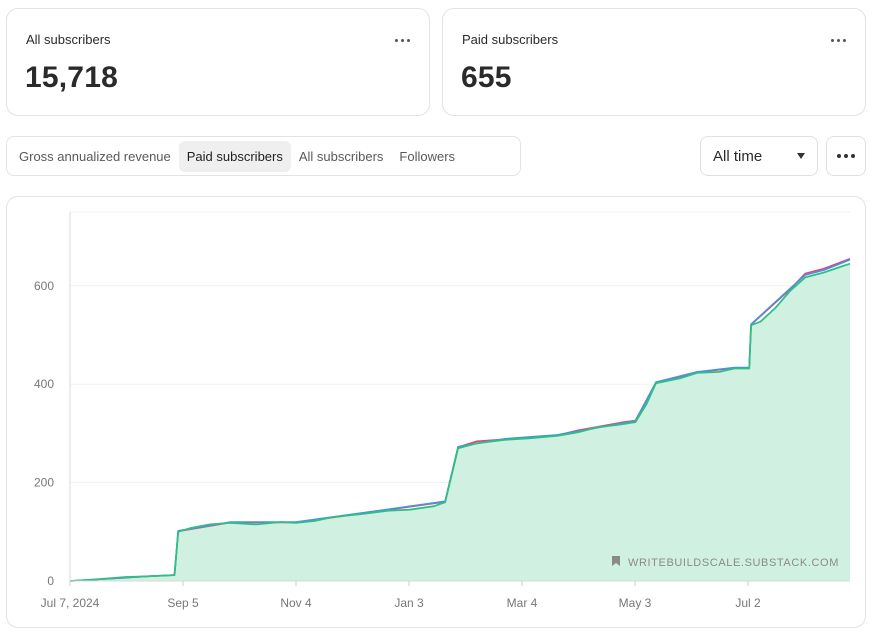 The width and height of the screenshot is (873, 634). I want to click on paid-subscribers-value: 655, so click(486, 77).